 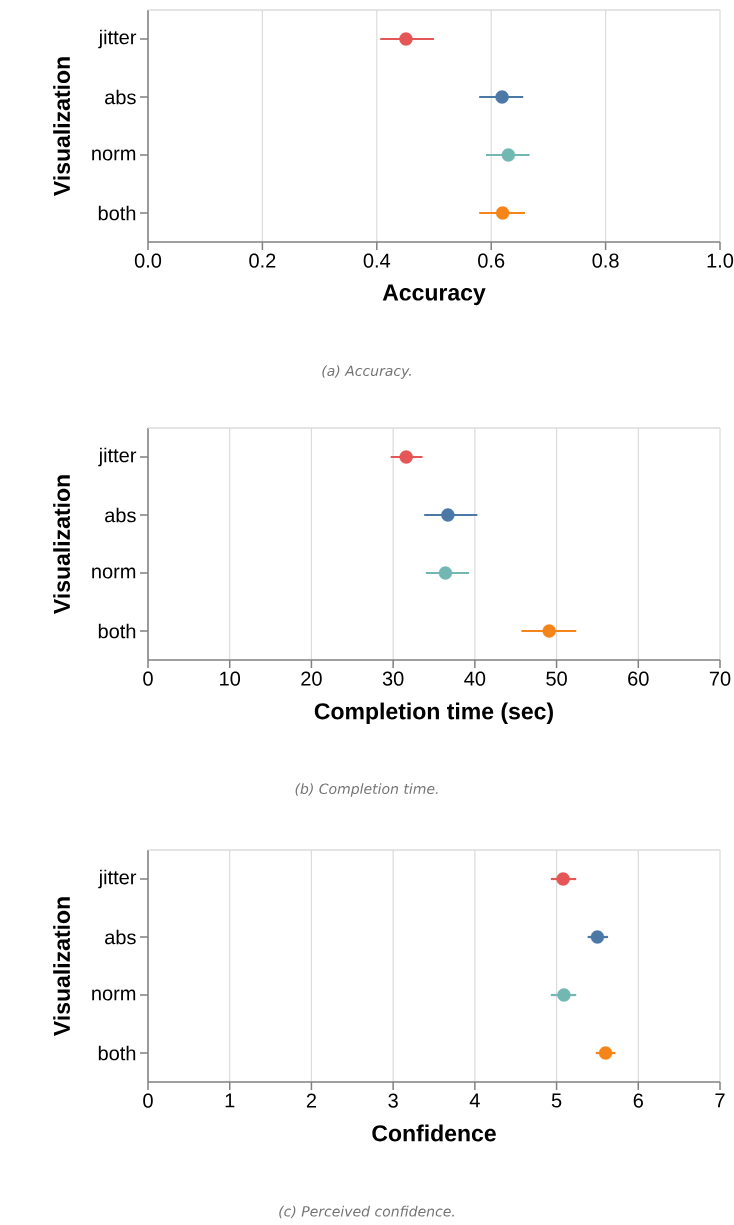 I want to click on x-tick-label: 6, so click(x=638, y=1100).